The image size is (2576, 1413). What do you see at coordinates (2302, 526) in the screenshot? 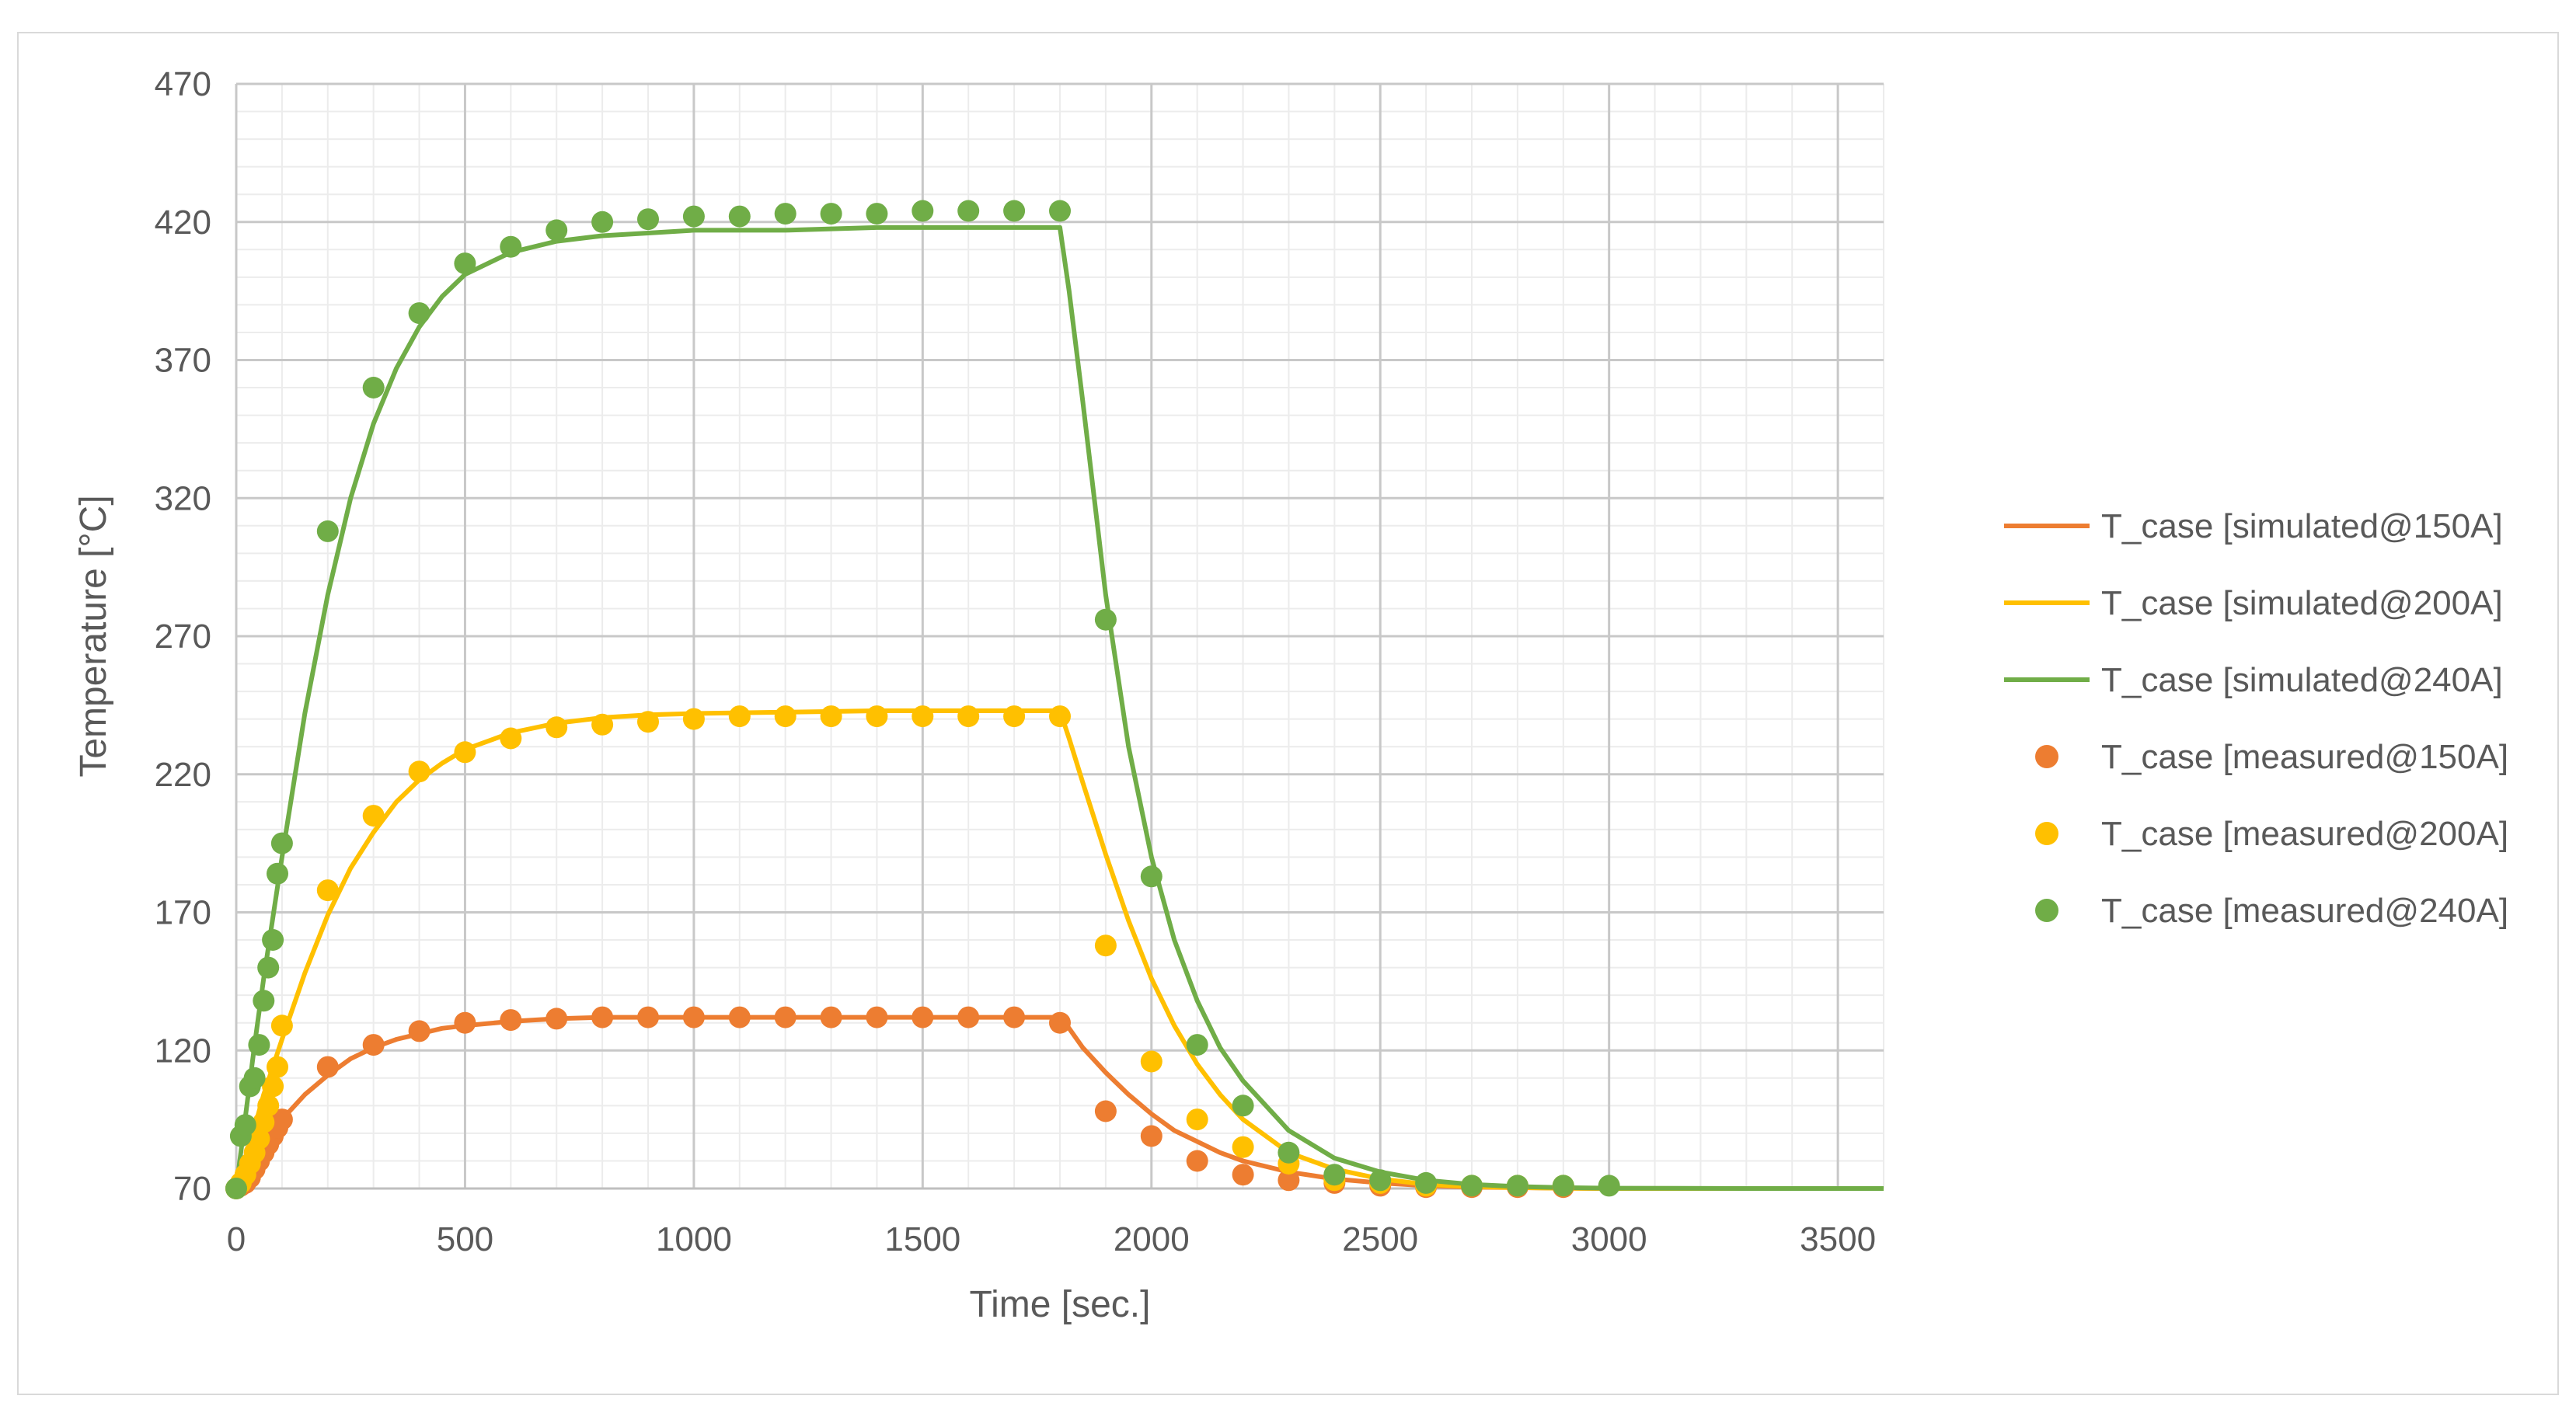
I see `legend-label-0: T_case [simulated@150A]` at bounding box center [2302, 526].